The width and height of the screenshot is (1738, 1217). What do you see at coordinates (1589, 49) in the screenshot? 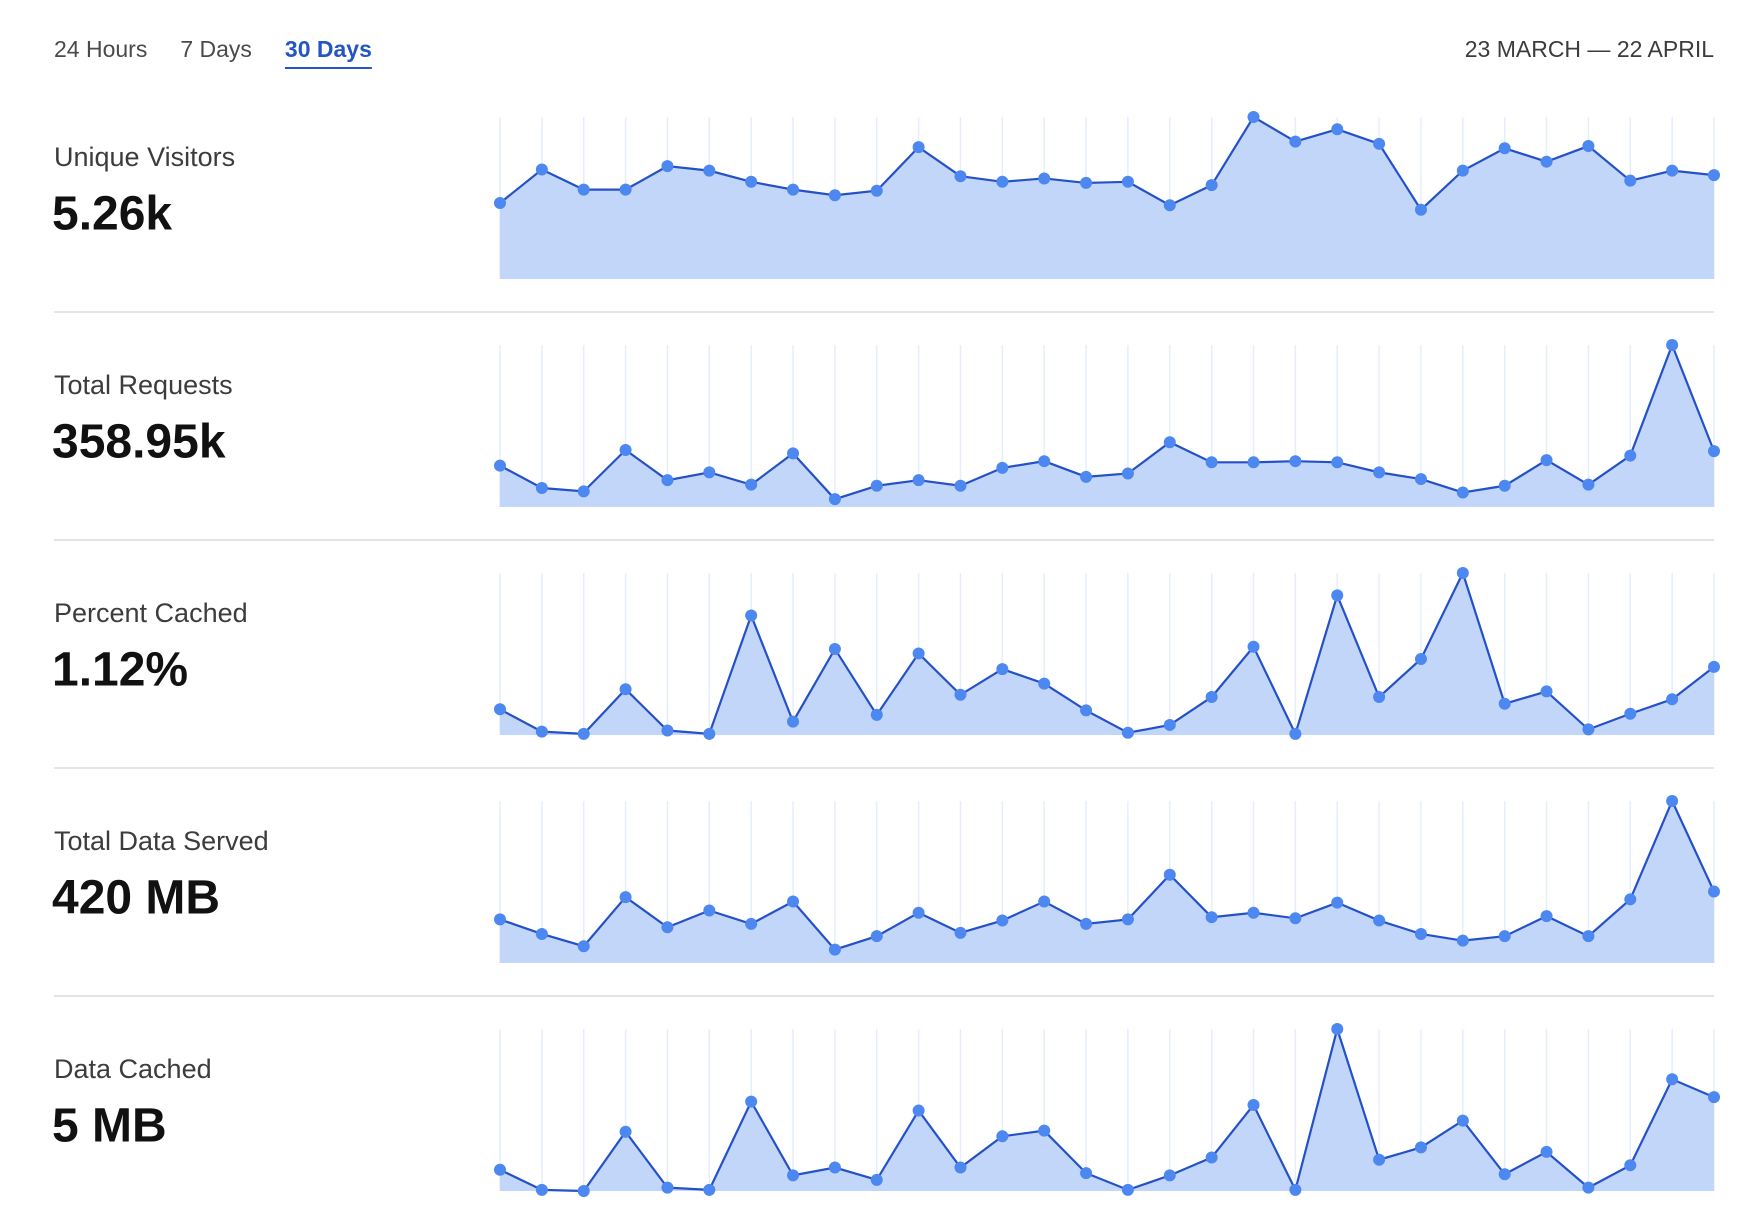
I see `date-range: 23 MARCH — 22 APRIL` at bounding box center [1589, 49].